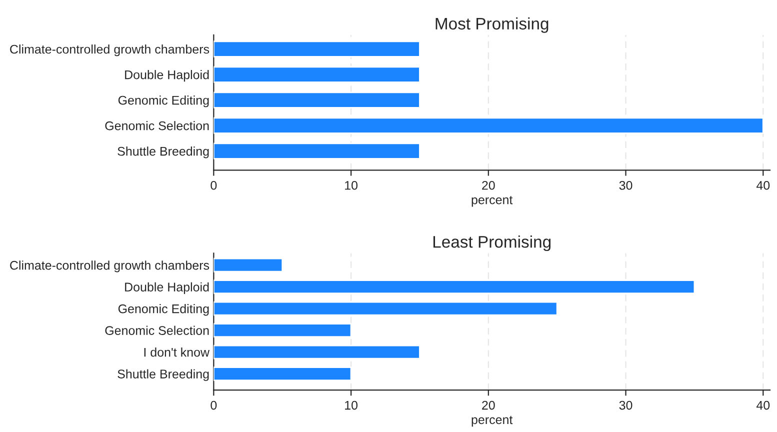 This screenshot has height=432, width=777. Describe the element at coordinates (177, 352) in the screenshot. I see `y-tick-label: I don't know` at that location.